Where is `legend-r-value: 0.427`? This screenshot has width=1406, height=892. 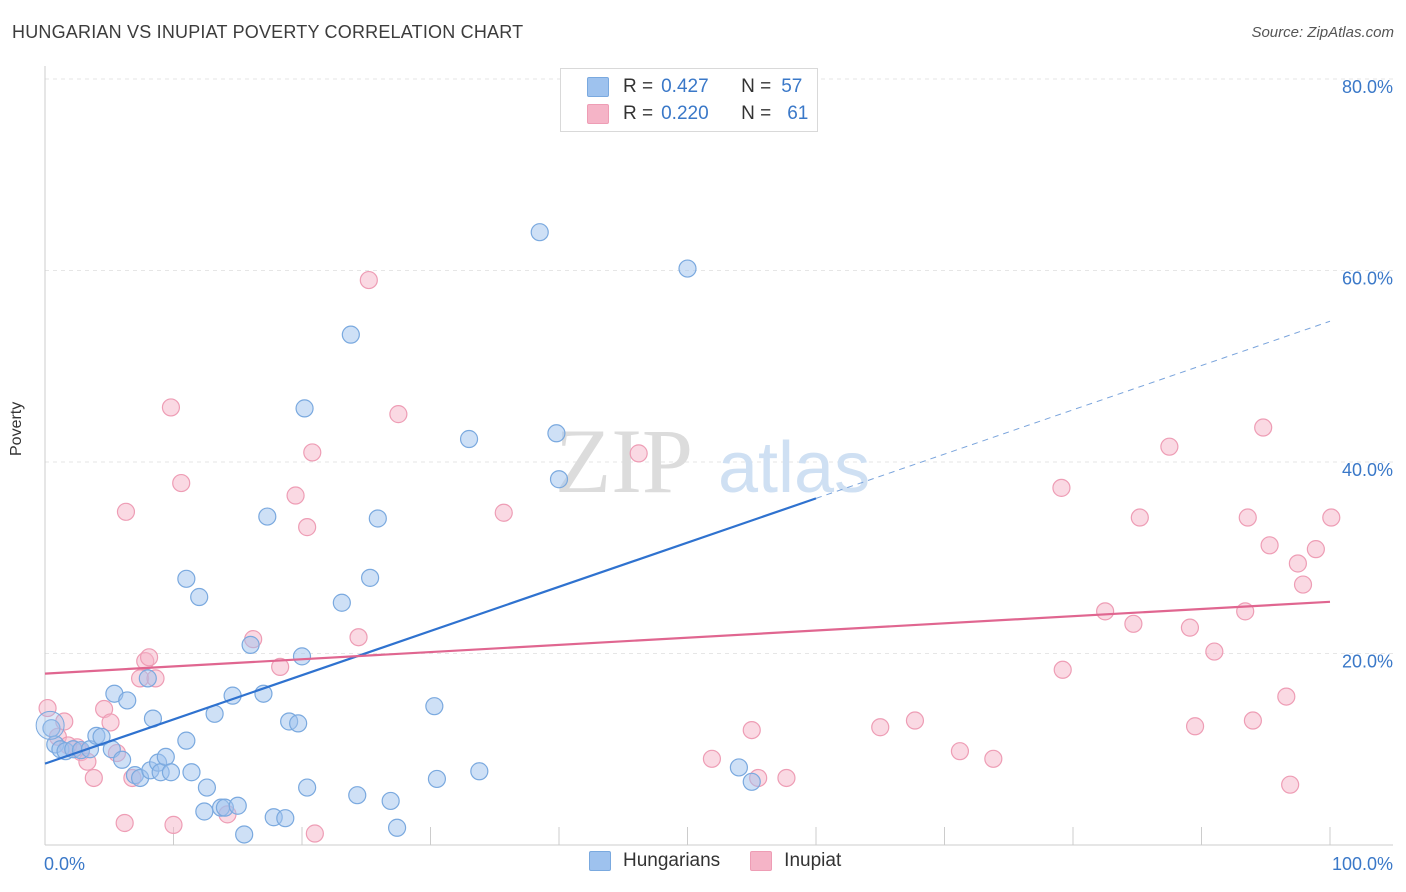
legend-r-value: 0.427 is located at coordinates (685, 86).